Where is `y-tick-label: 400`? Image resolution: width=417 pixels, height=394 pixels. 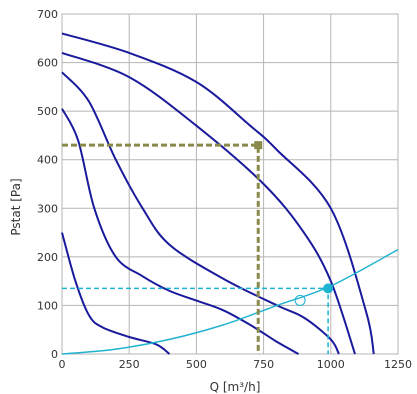 y-tick-label: 400 is located at coordinates (47, 160).